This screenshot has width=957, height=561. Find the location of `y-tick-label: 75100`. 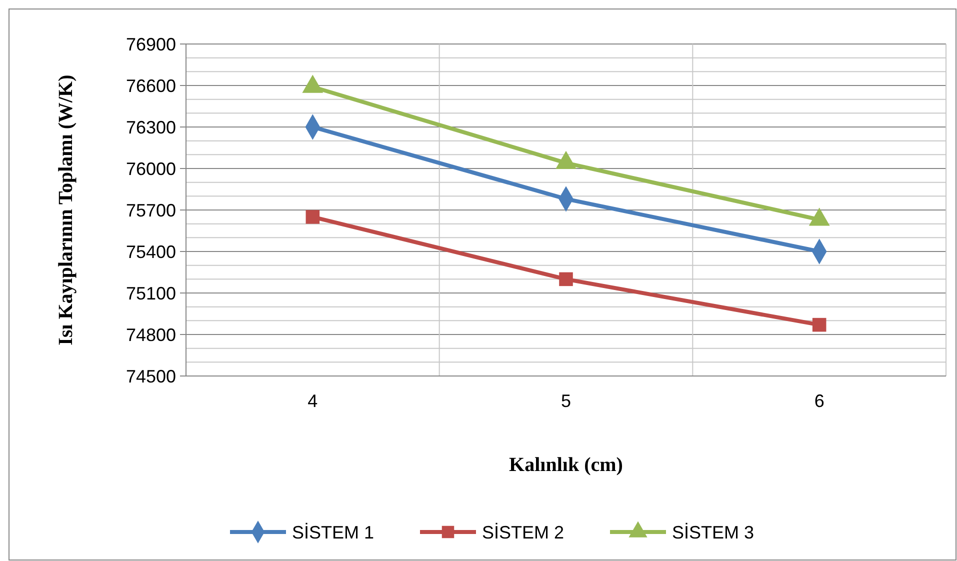

y-tick-label: 75100 is located at coordinates (151, 293).